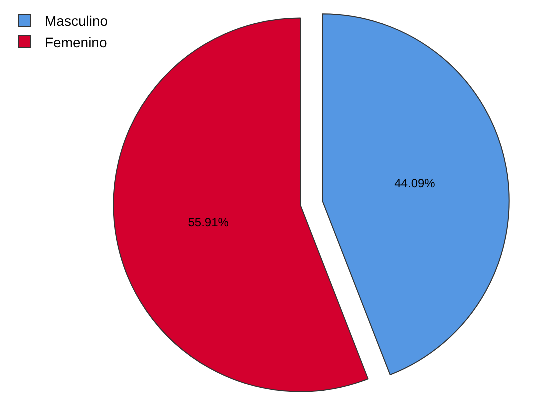 This screenshot has height=406, width=534. What do you see at coordinates (76, 21) in the screenshot?
I see `legend-label: Masculino` at bounding box center [76, 21].